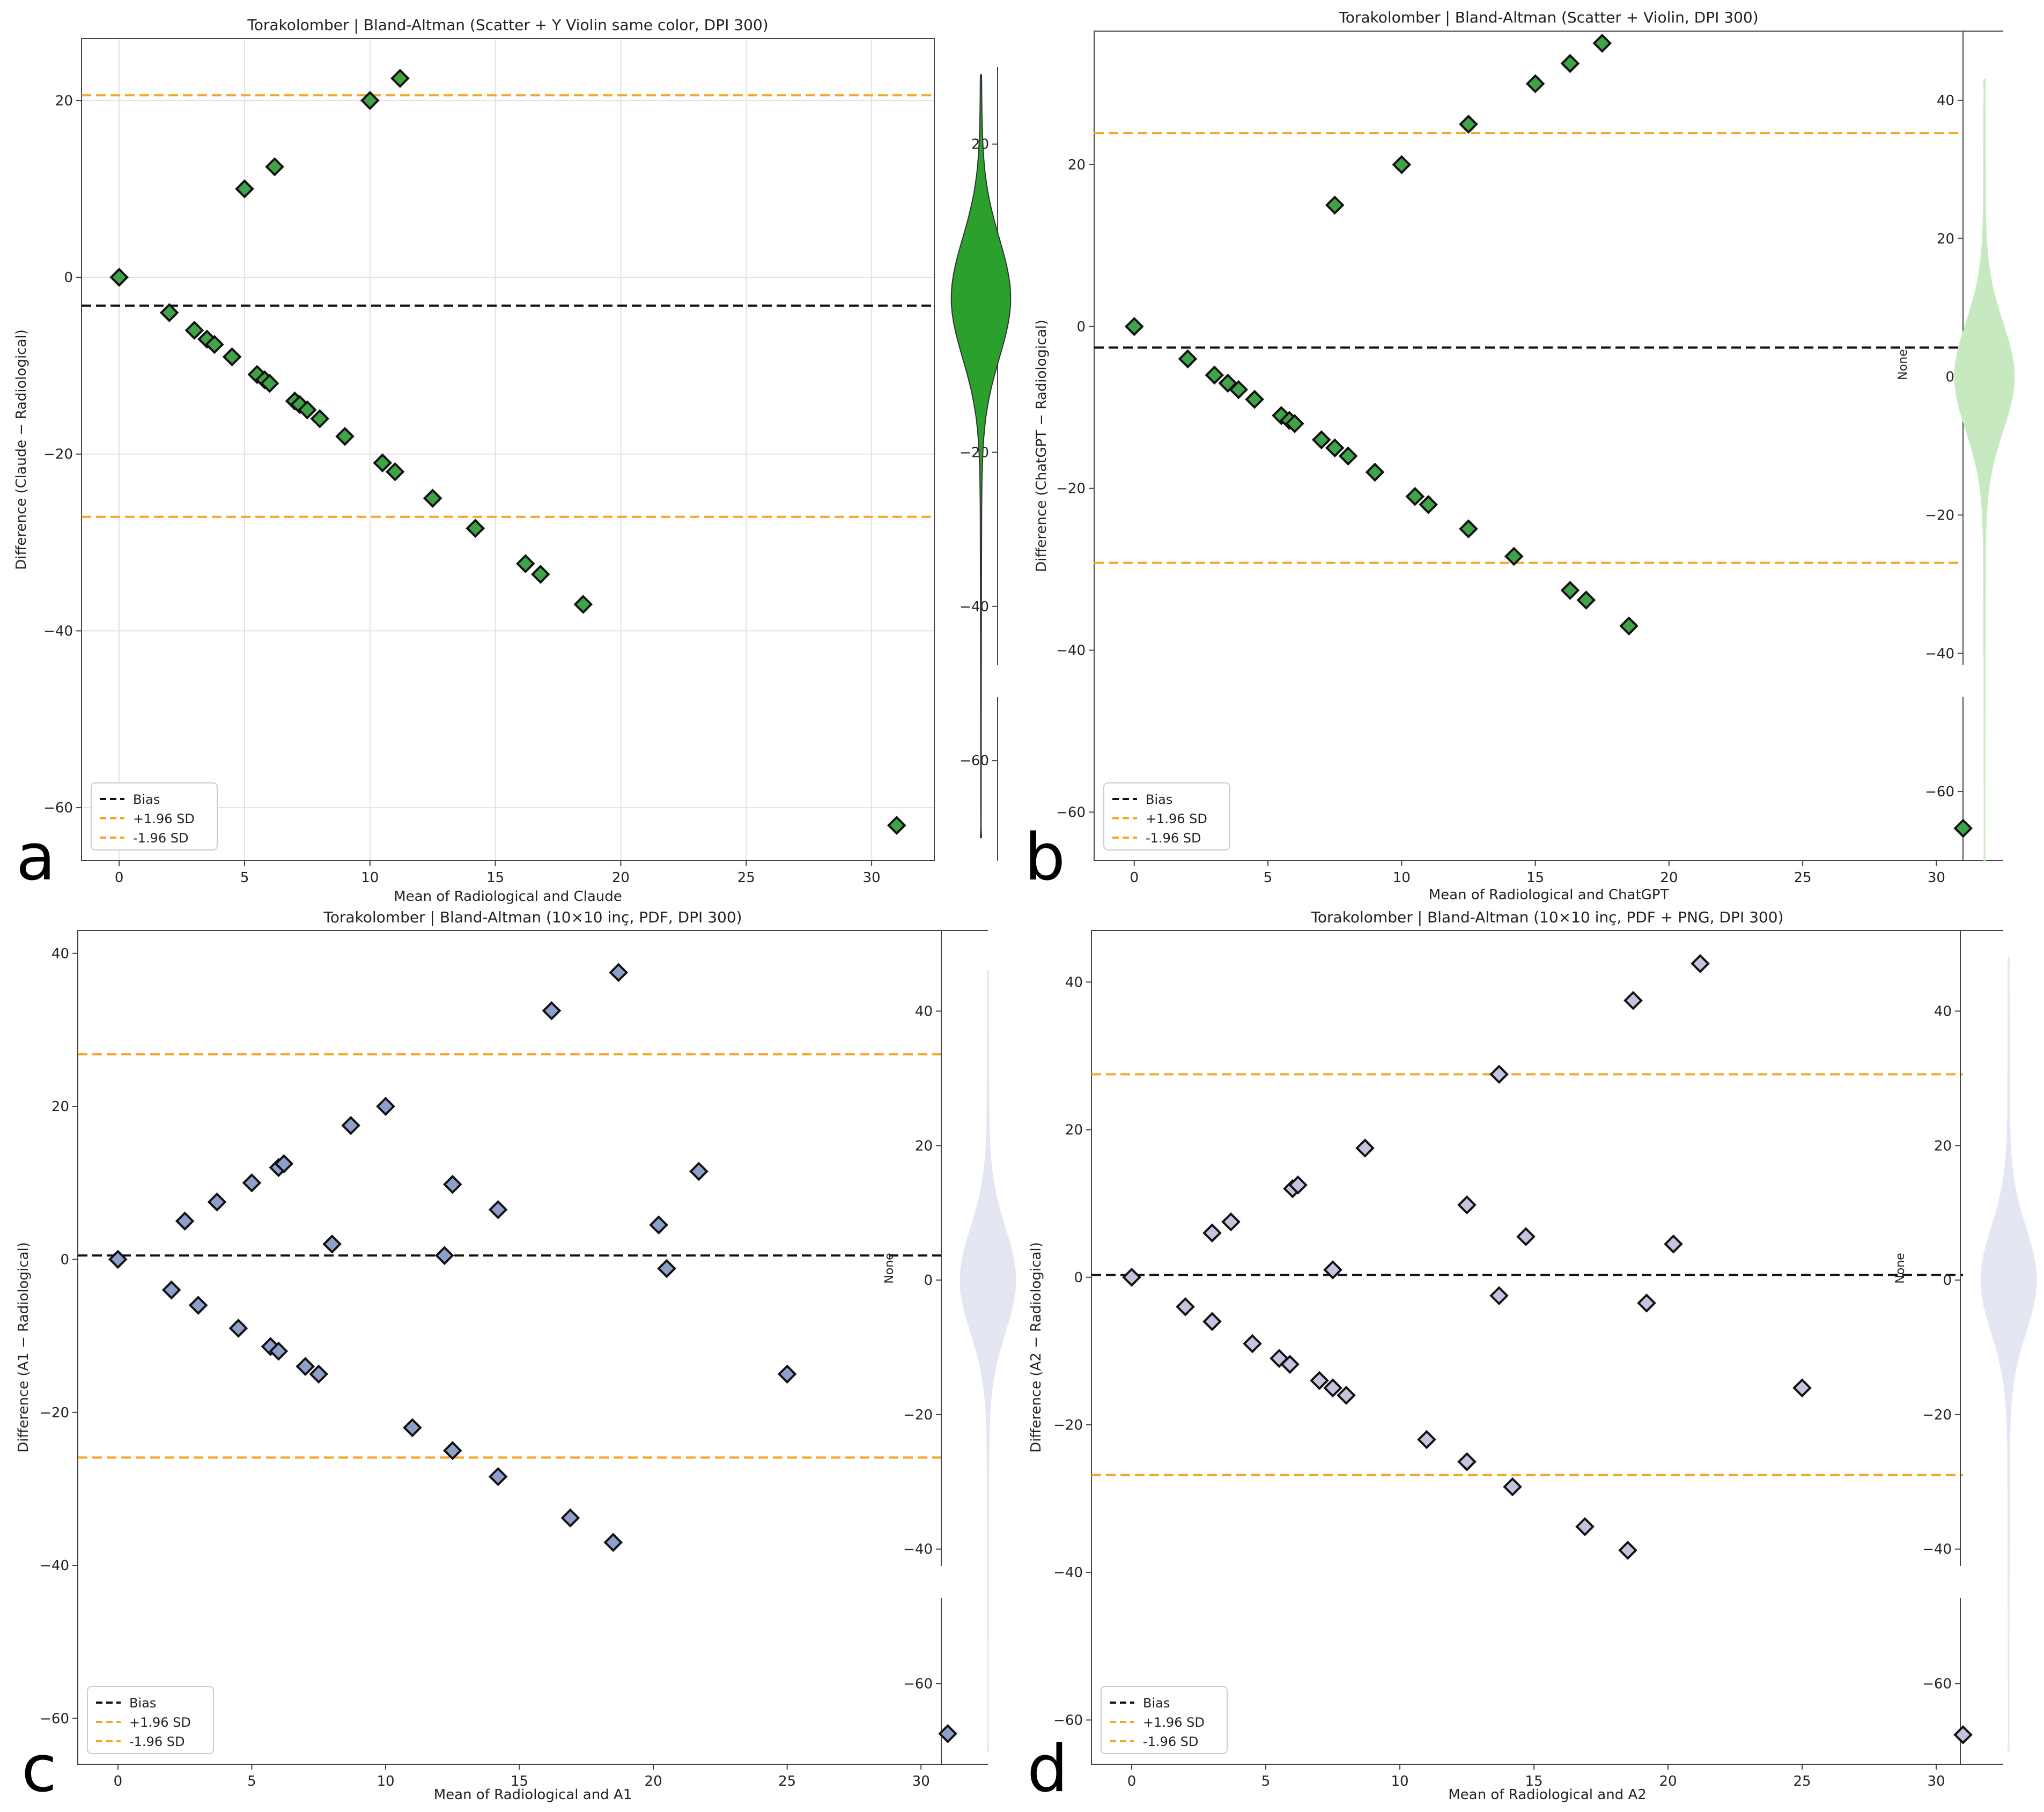 This screenshot has height=1812, width=2044. What do you see at coordinates (142, 1703) in the screenshot?
I see `legend-label: Bias` at bounding box center [142, 1703].